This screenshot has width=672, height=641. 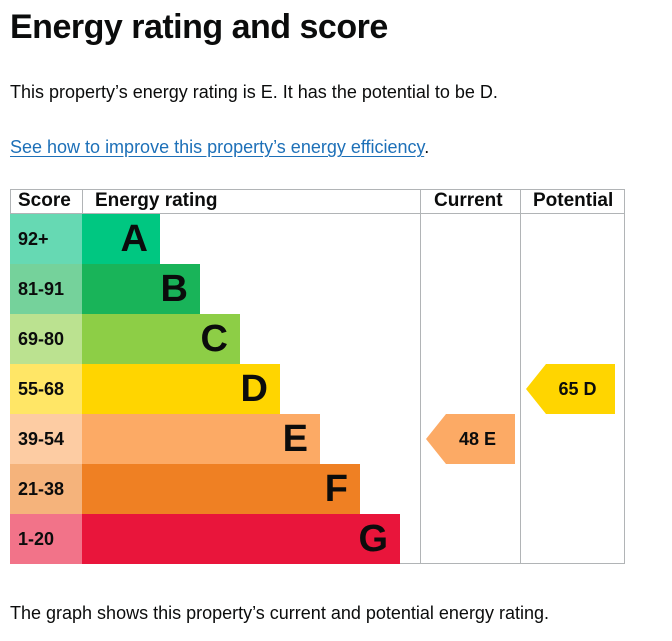 What do you see at coordinates (295, 439) in the screenshot?
I see `band-letter: E` at bounding box center [295, 439].